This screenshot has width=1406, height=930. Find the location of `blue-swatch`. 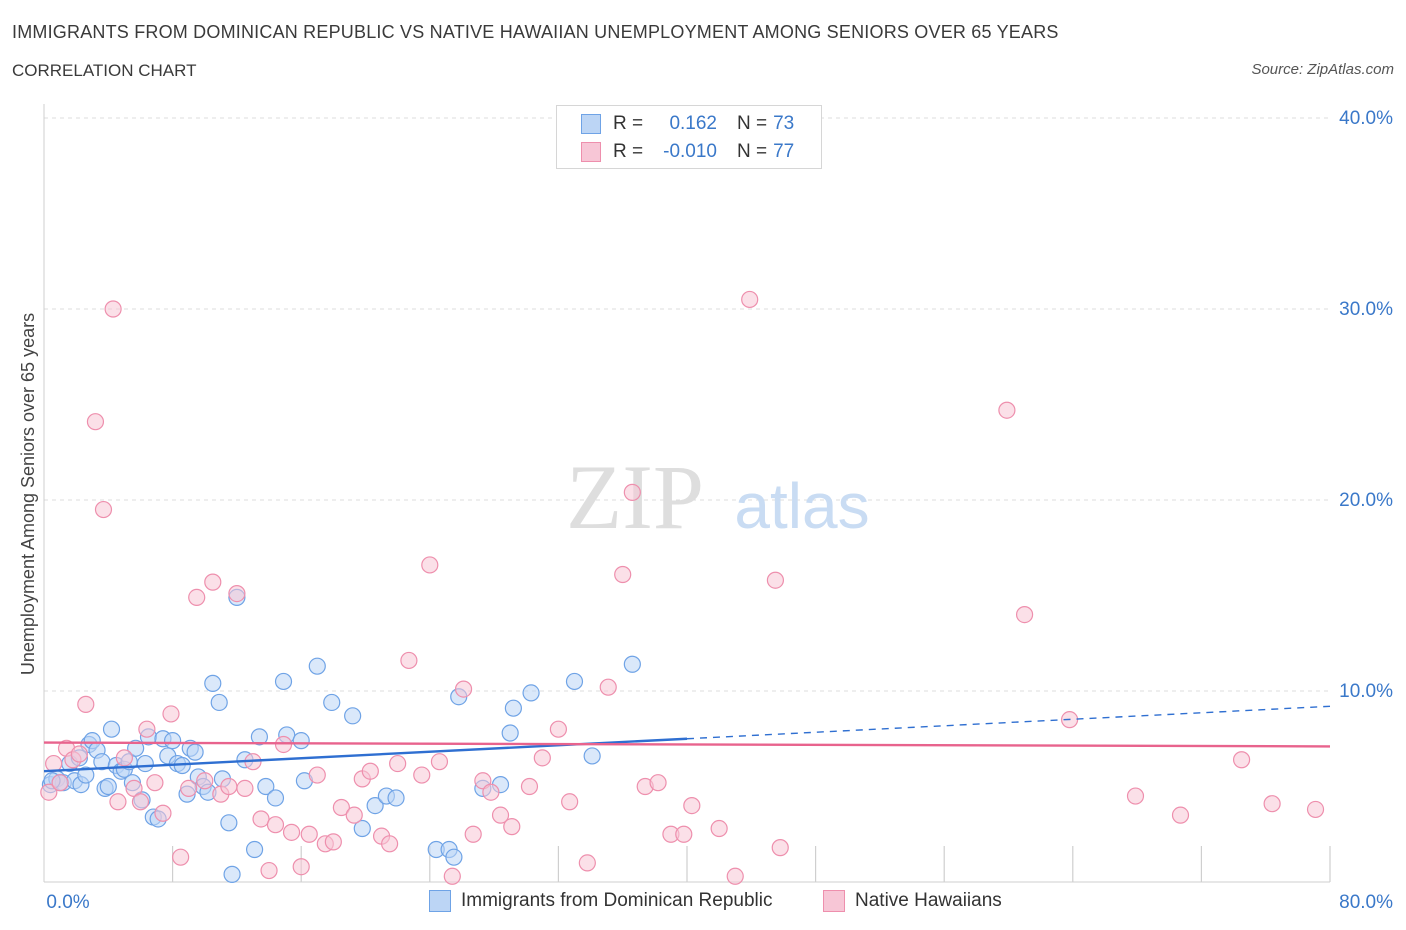

blue-swatch is located at coordinates (440, 901).